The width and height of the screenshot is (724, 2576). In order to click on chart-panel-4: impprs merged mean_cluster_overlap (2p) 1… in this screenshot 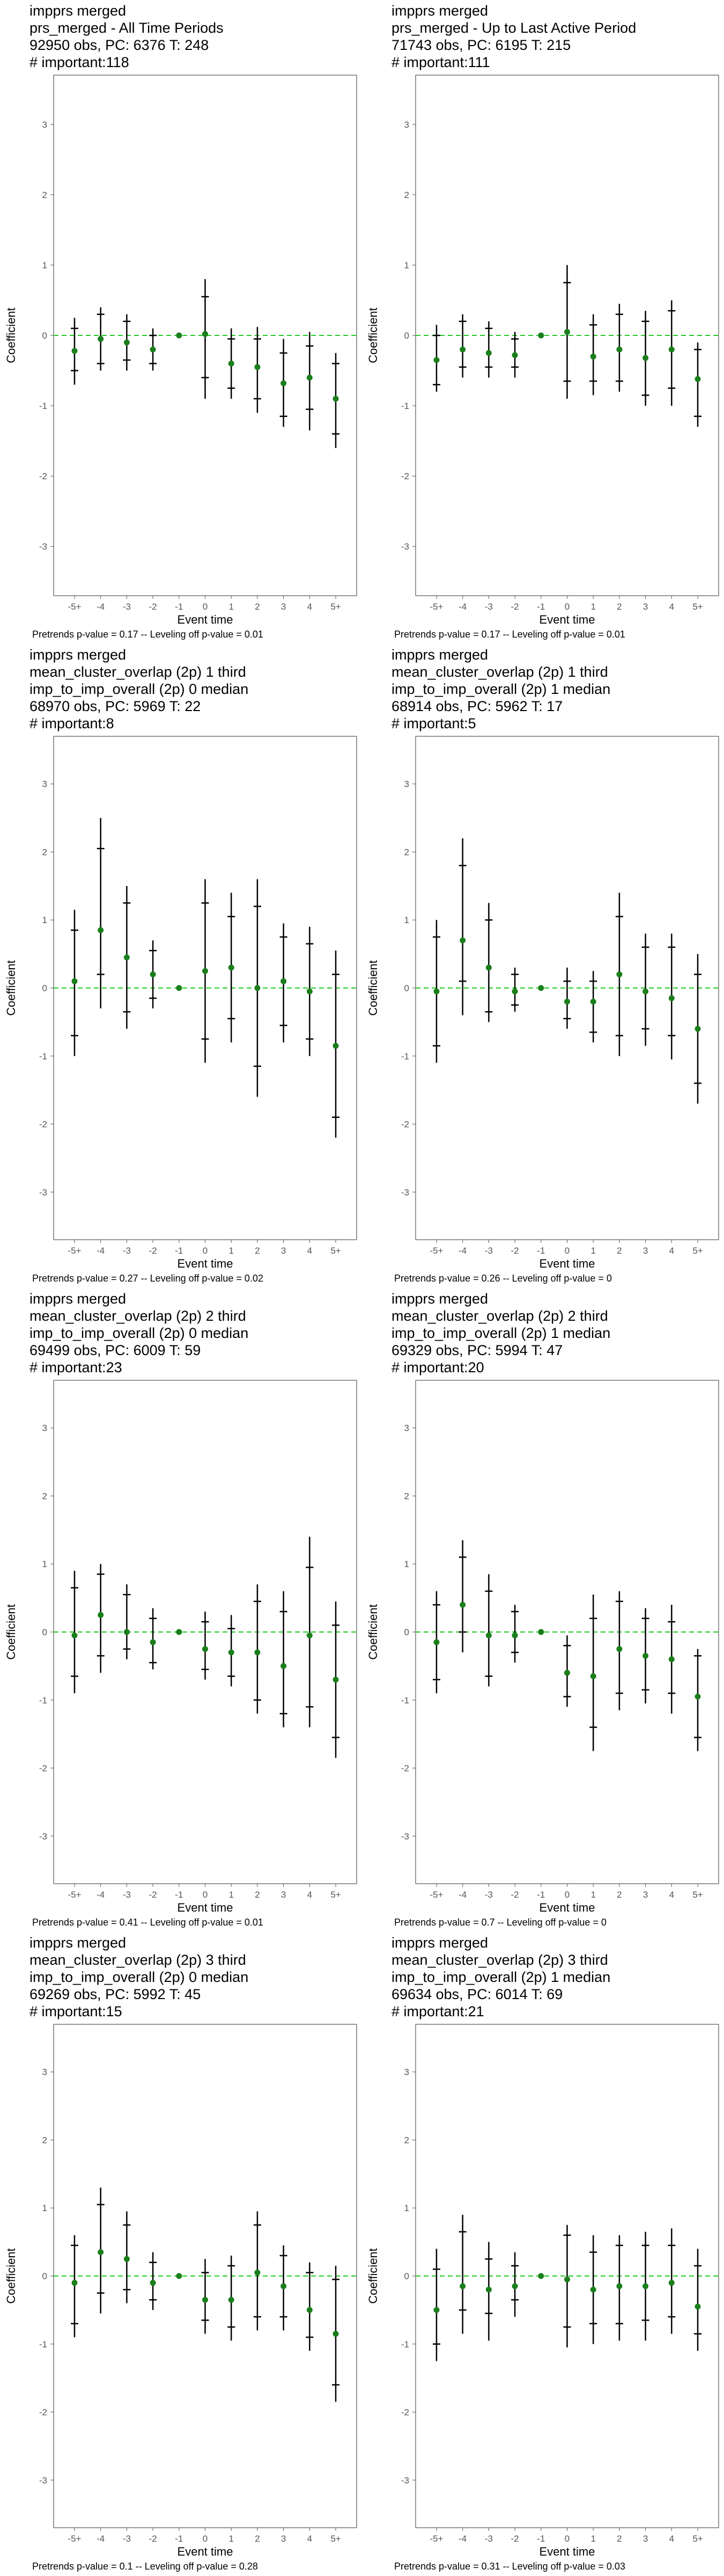, I will do `click(543, 966)`.